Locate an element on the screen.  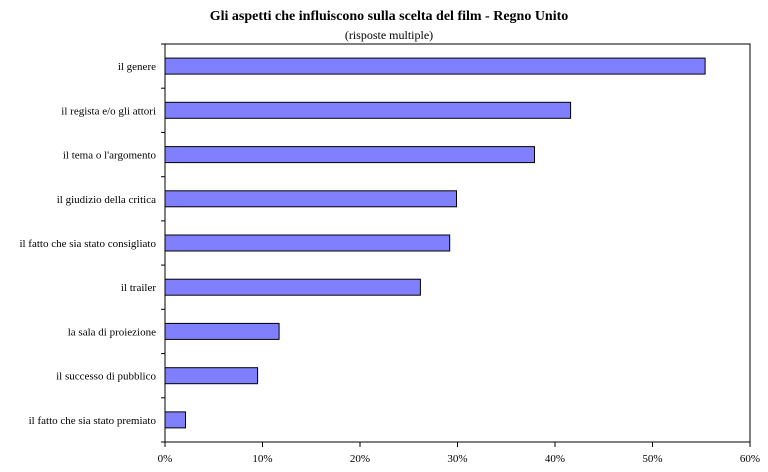
x-tick-label: 40% is located at coordinates (555, 459).